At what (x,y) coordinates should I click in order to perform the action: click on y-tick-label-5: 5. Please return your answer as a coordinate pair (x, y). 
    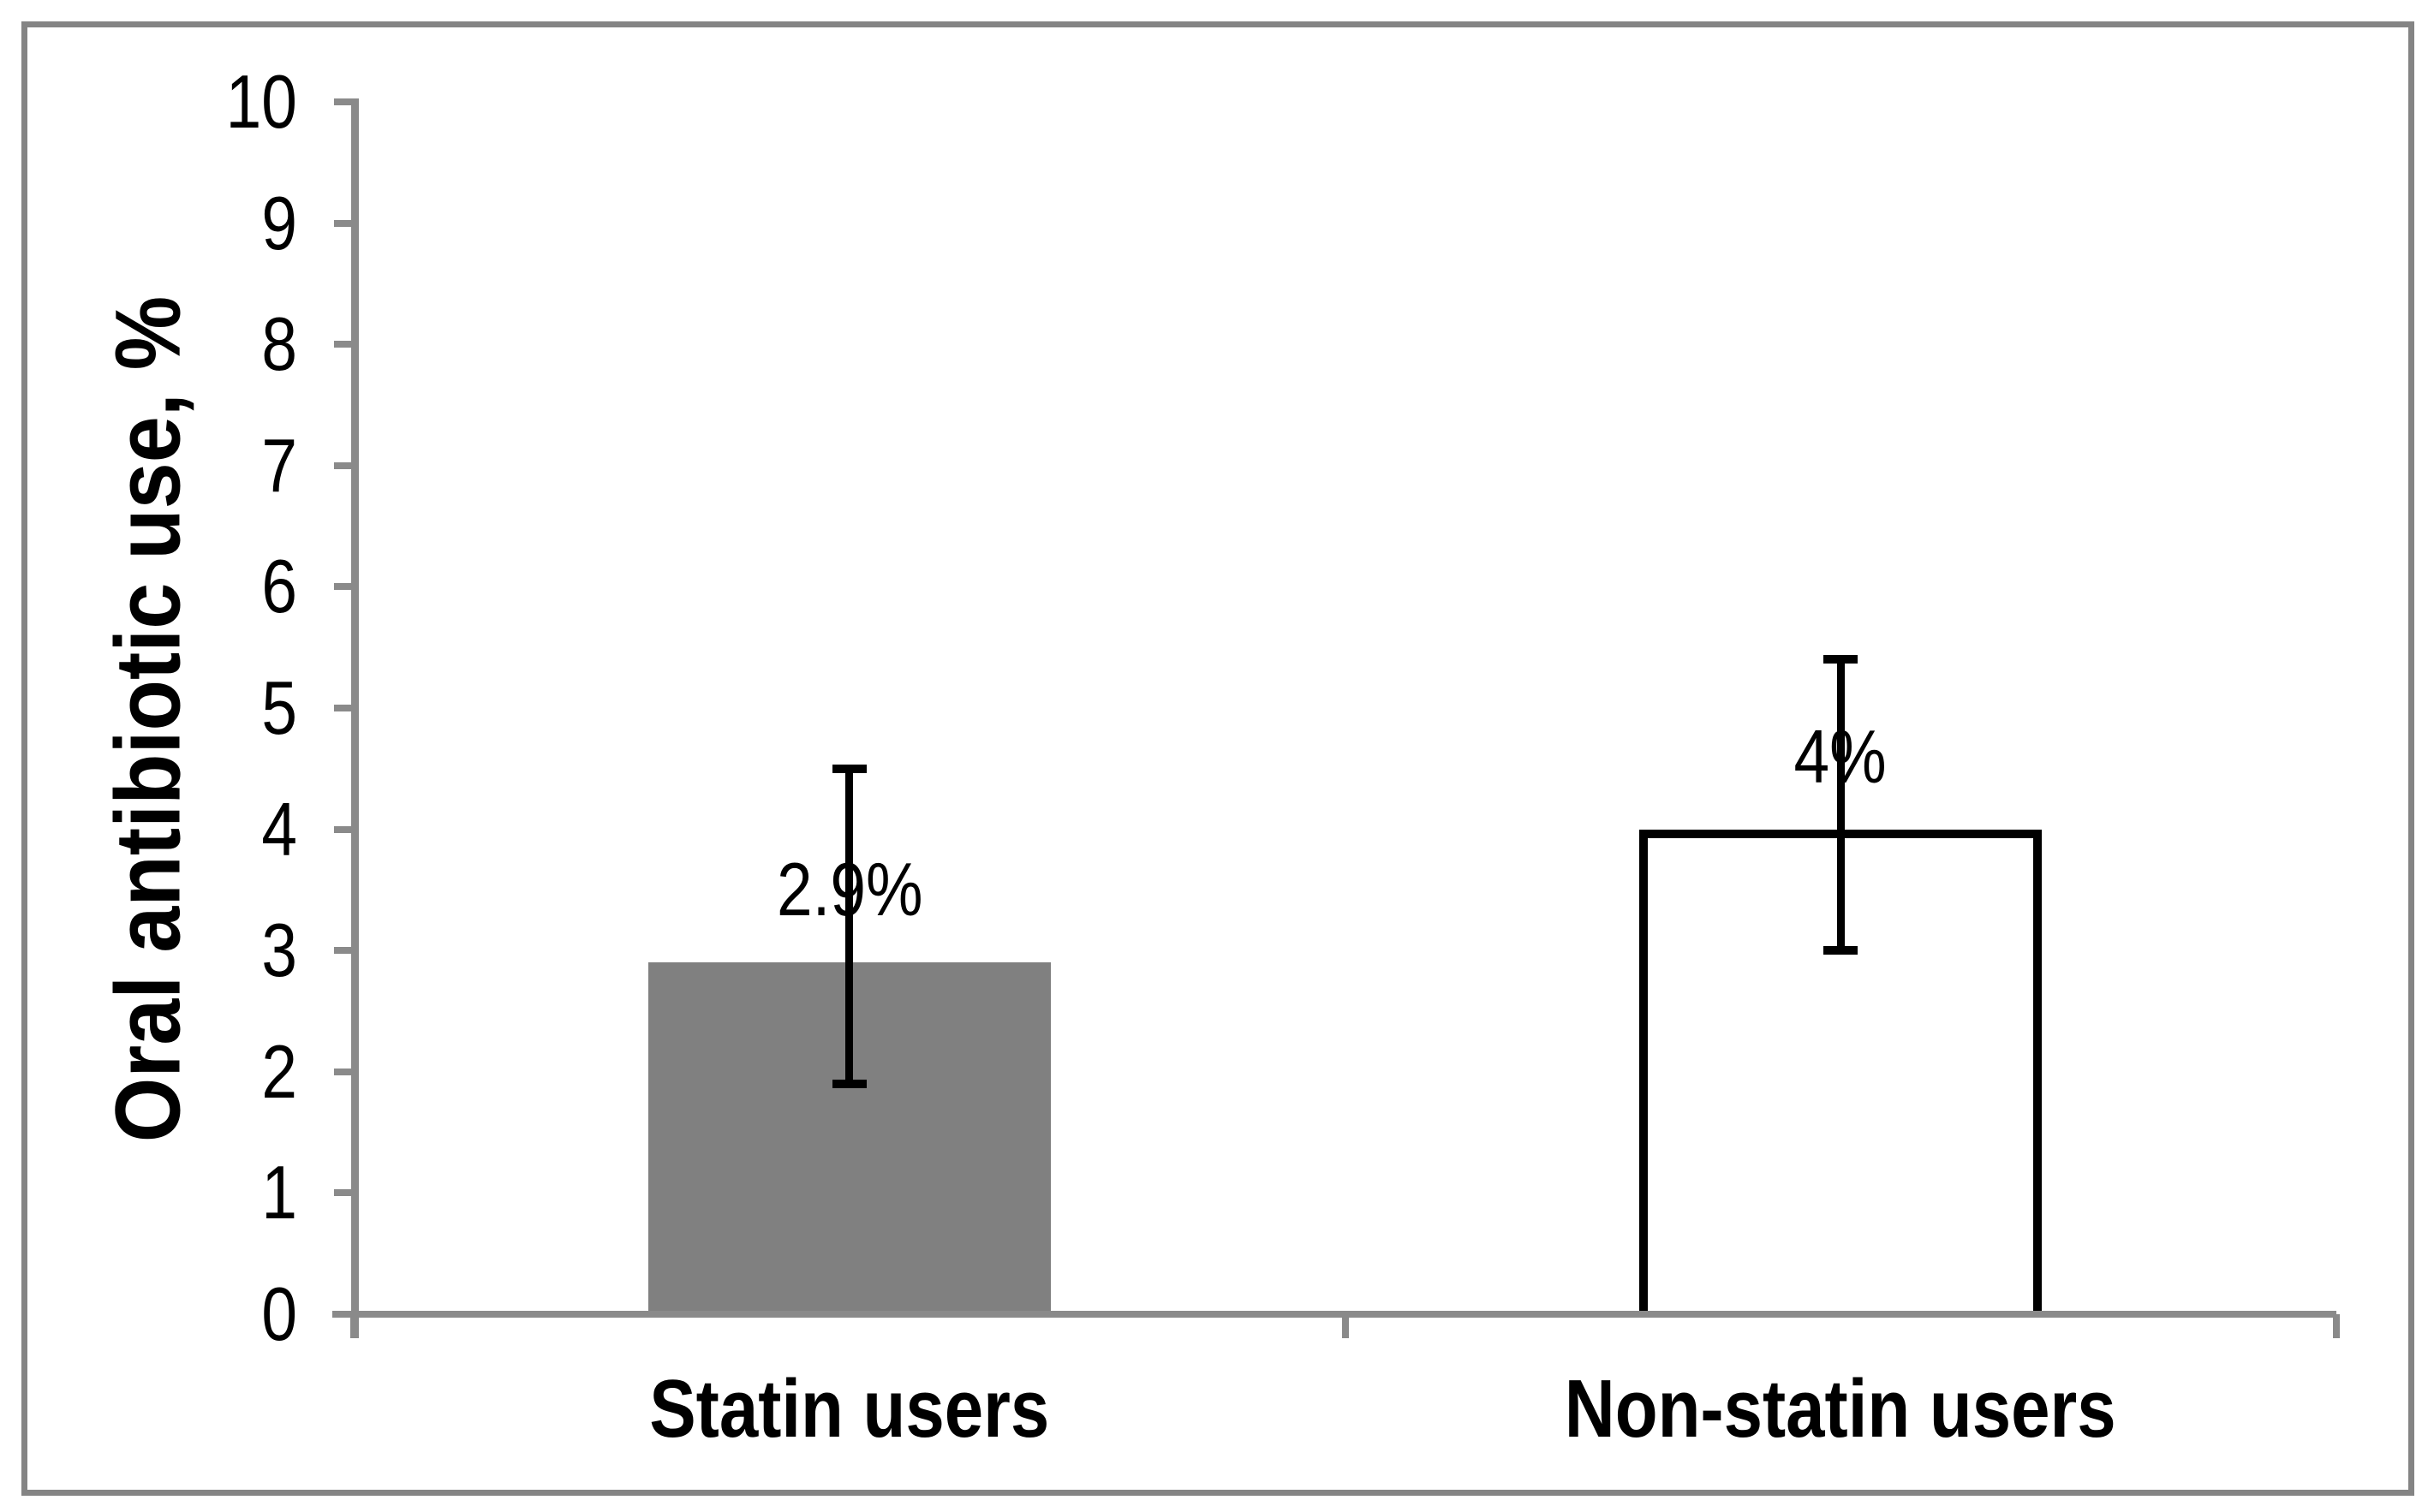
    Looking at the image, I should click on (279, 707).